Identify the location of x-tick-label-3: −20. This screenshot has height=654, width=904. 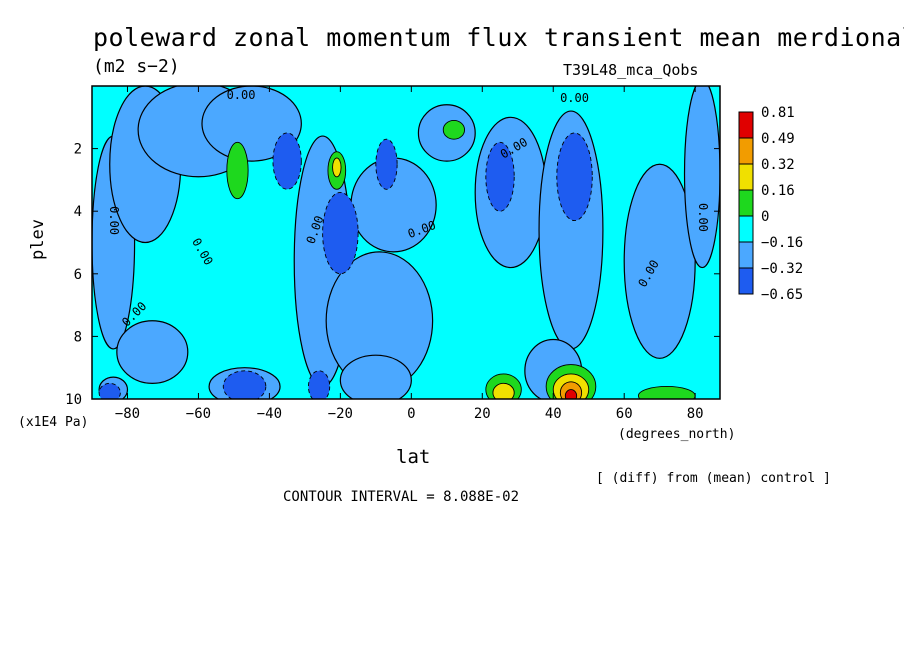
(340, 414).